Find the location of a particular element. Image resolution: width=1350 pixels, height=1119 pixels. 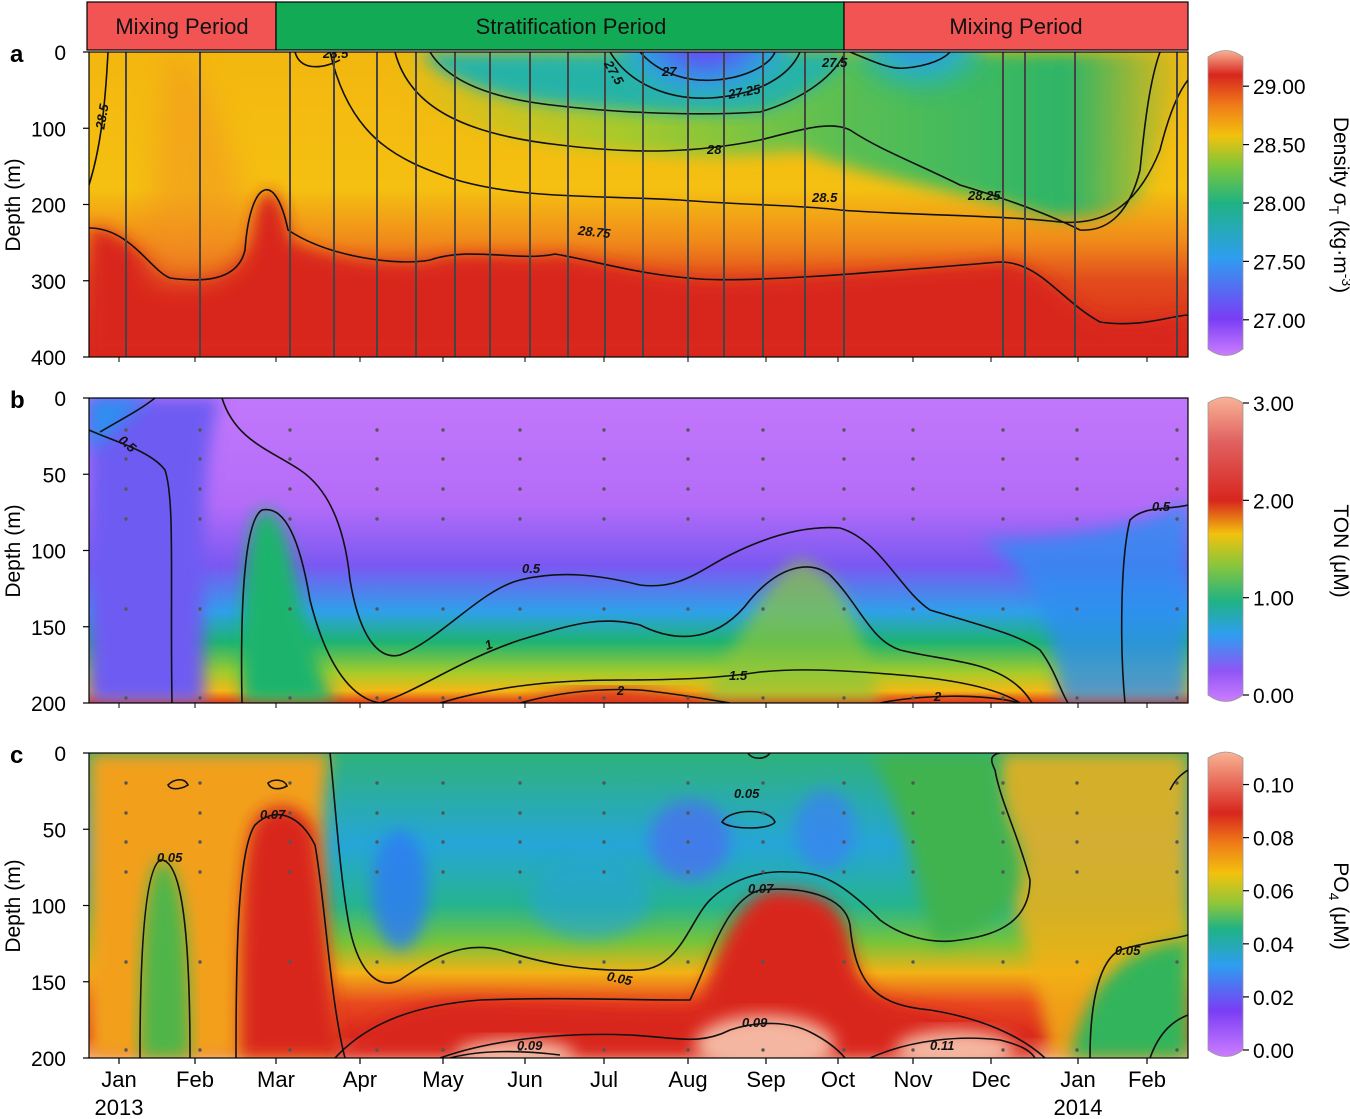

year-label-2014: 2014 is located at coordinates (1078, 1107).